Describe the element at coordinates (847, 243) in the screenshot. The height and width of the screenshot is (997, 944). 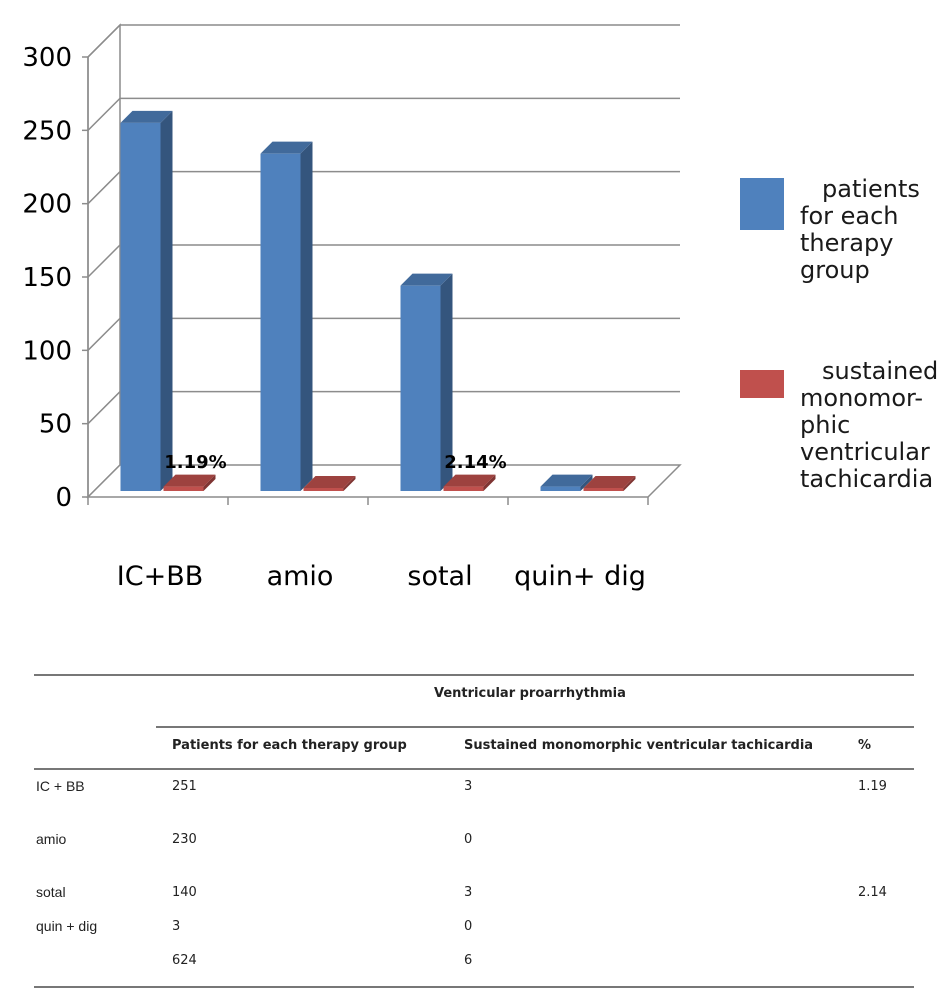
I see `legend-line: therapy` at that location.